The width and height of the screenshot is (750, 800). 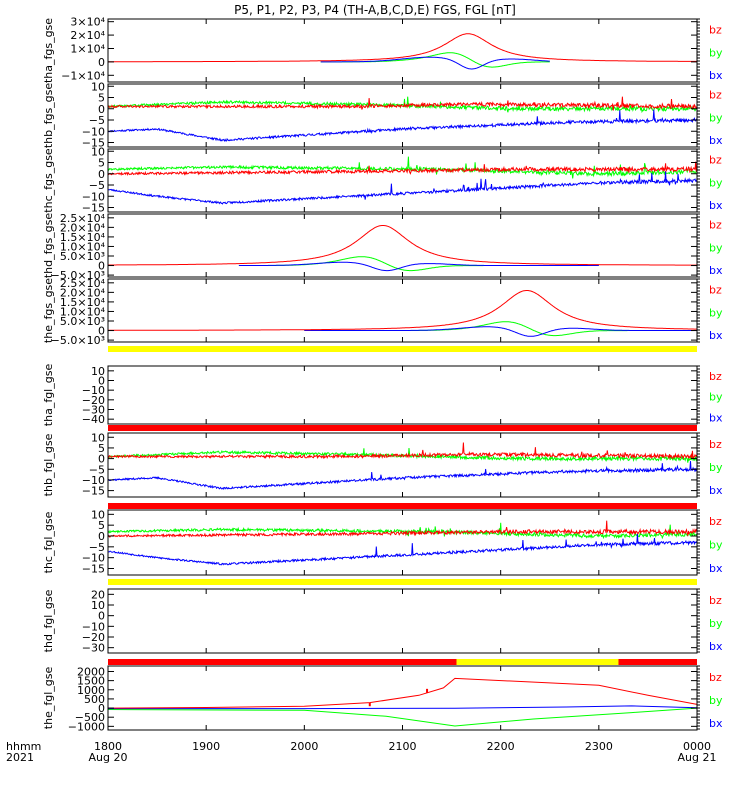 What do you see at coordinates (48, 542) in the screenshot?
I see `thc_fgl_gse-ylabel: thc_fgl_gse` at bounding box center [48, 542].